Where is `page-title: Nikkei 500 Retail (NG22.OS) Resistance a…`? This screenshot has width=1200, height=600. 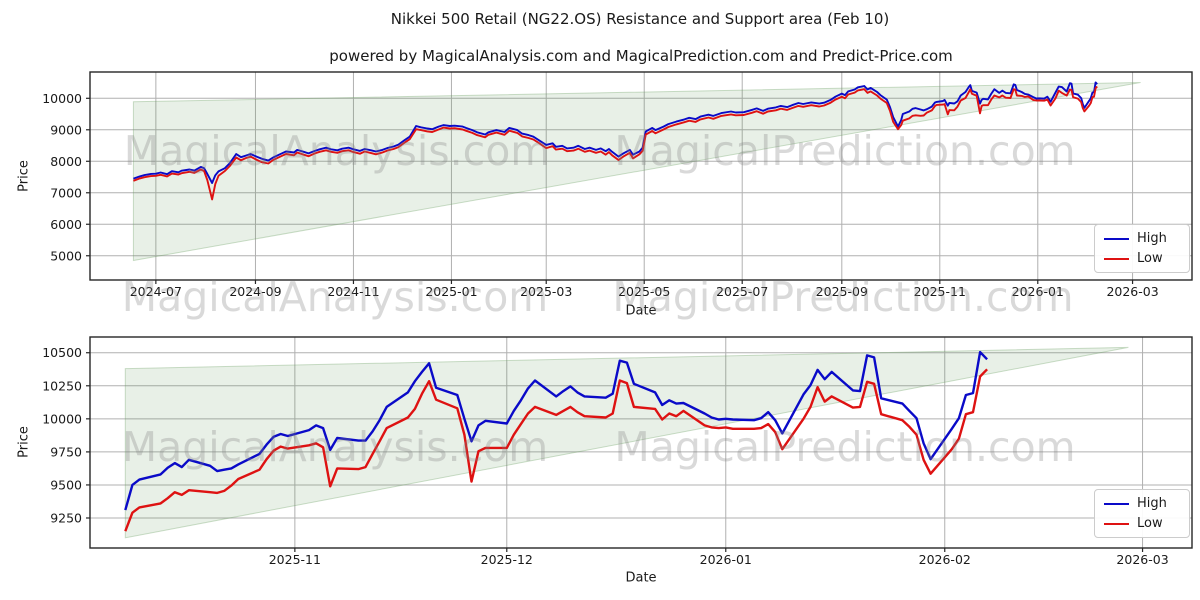
page-title: Nikkei 500 Retail (NG22.OS) Resistance a… is located at coordinates (640, 19).